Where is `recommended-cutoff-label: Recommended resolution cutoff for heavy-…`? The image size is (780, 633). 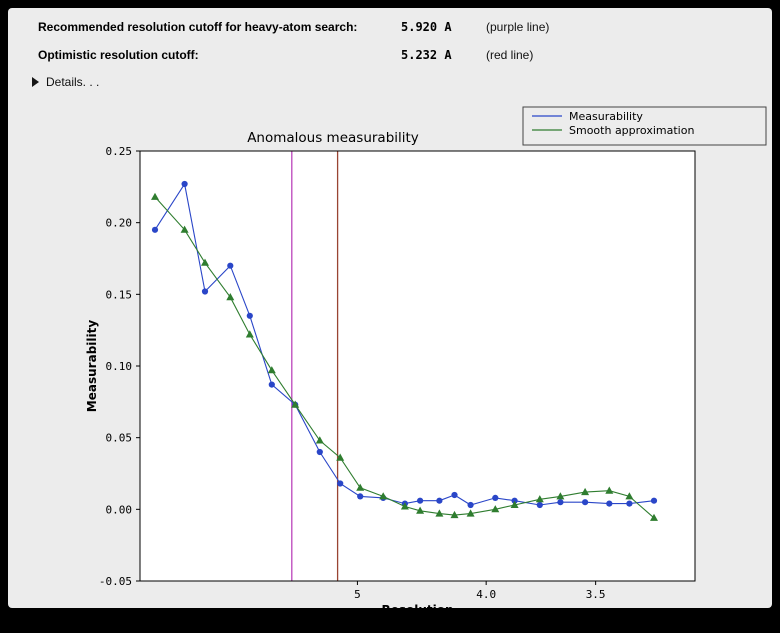
recommended-cutoff-label: Recommended resolution cutoff for heavy-… is located at coordinates (198, 27).